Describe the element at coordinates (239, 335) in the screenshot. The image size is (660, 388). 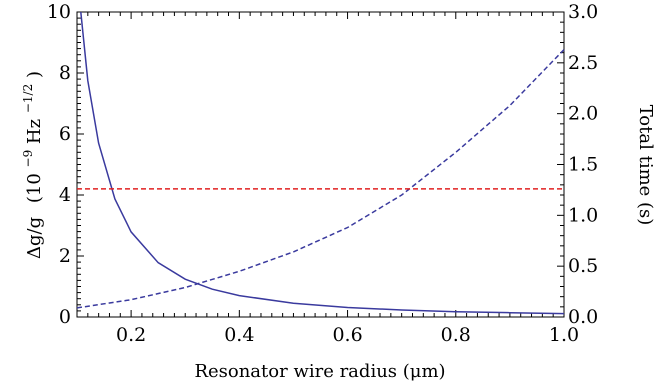
I see `x-tick-label: 0.4` at that location.